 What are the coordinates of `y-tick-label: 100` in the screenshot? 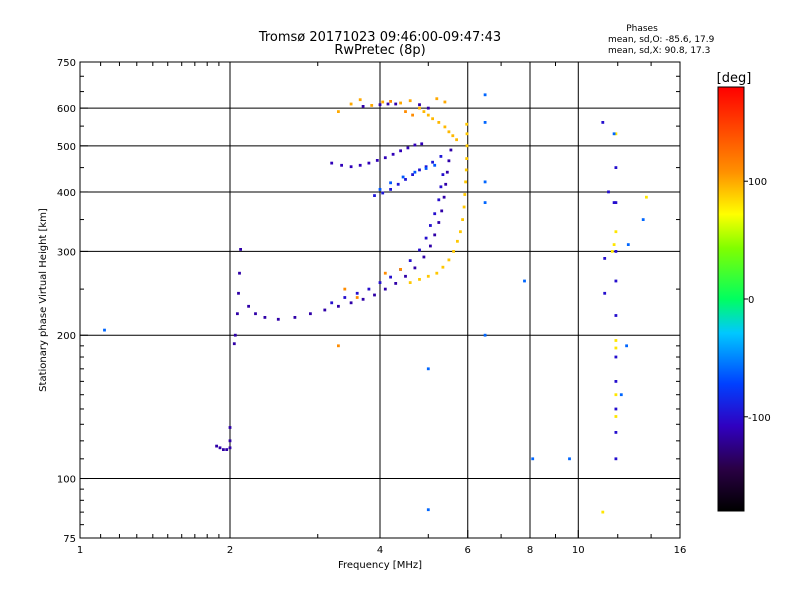 It's located at (66, 480).